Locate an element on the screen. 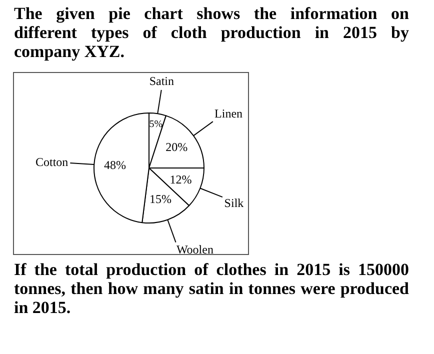  slice-label: Woolen is located at coordinates (195, 249).